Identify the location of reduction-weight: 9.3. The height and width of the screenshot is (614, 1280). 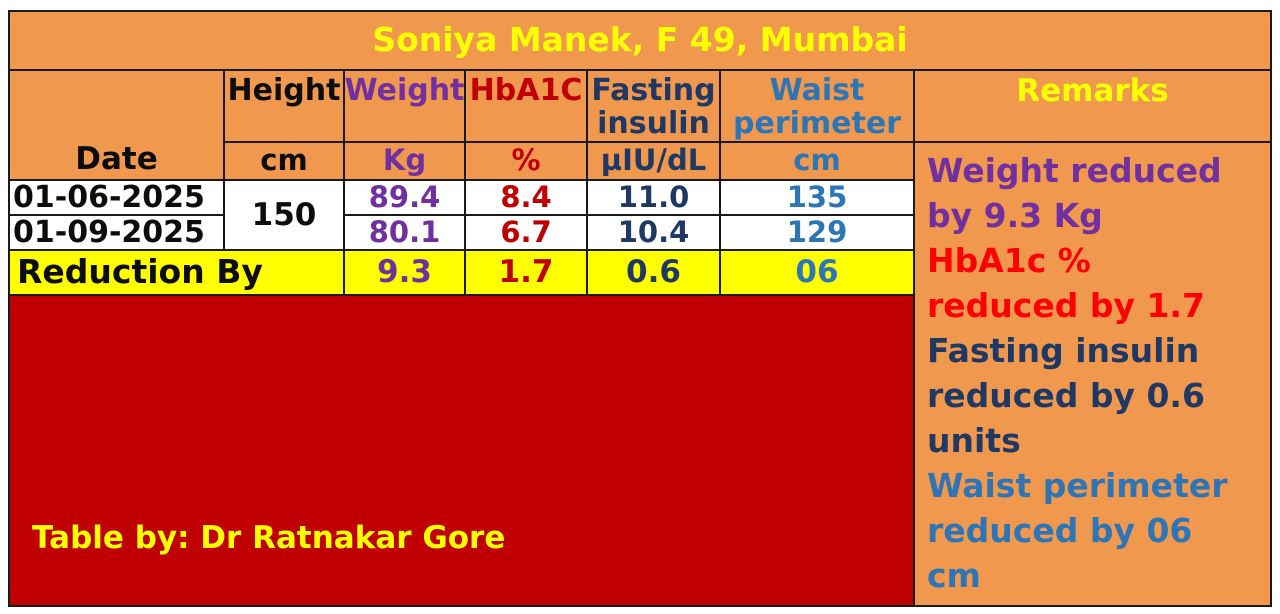
(404, 272).